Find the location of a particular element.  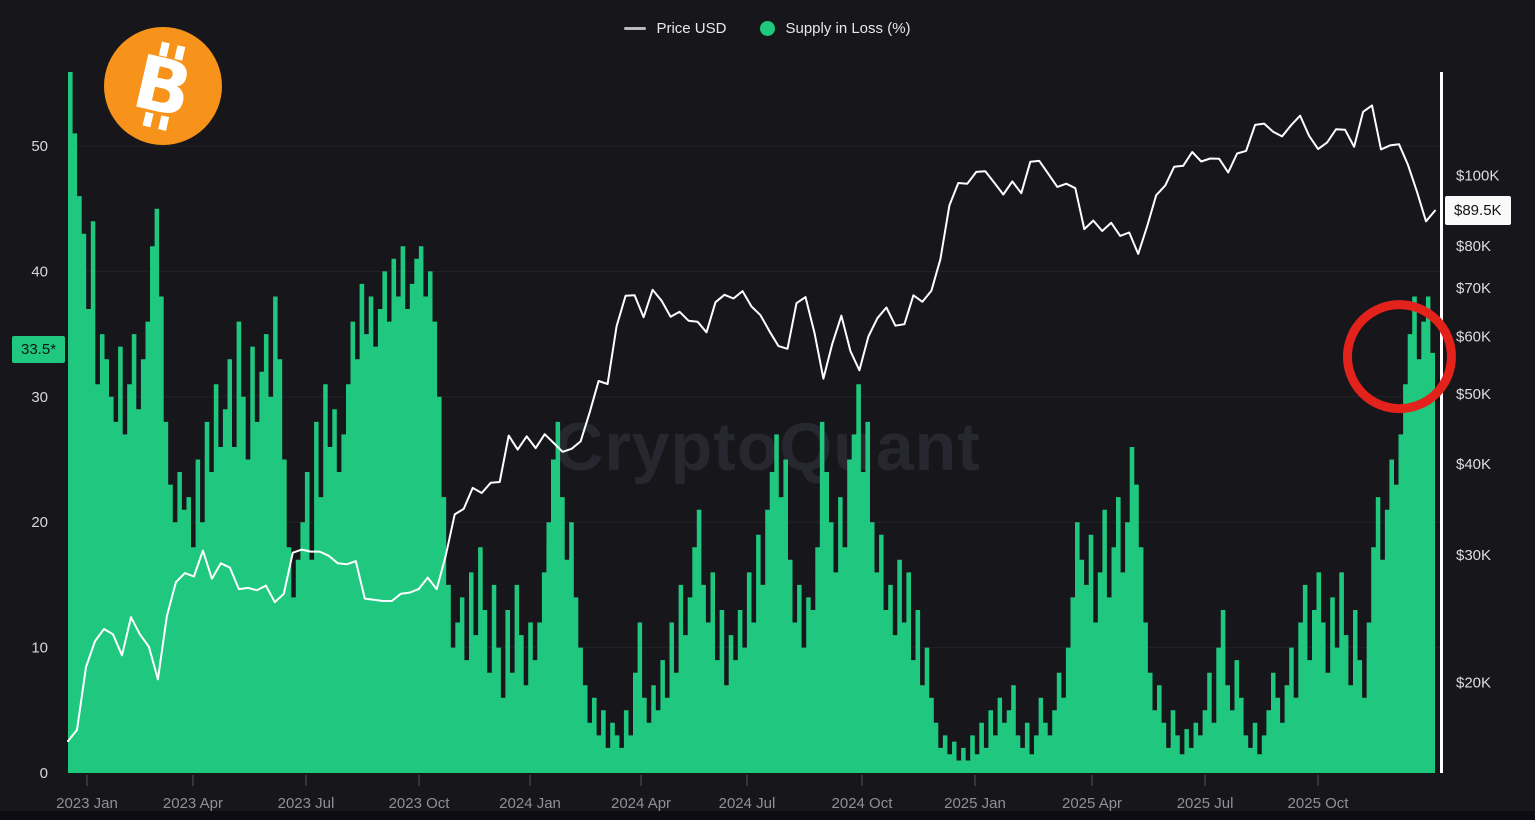

x-axis-label: 2023 Apr is located at coordinates (193, 803).